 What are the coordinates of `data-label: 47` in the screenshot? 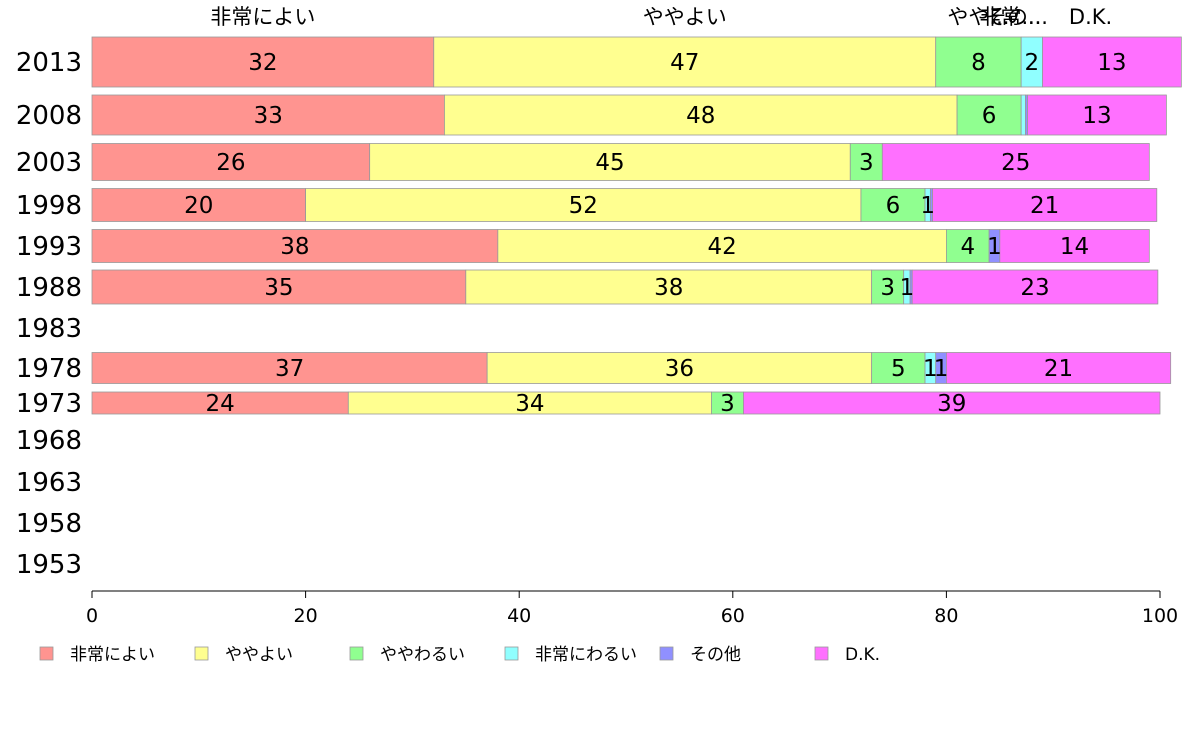 It's located at (684, 63).